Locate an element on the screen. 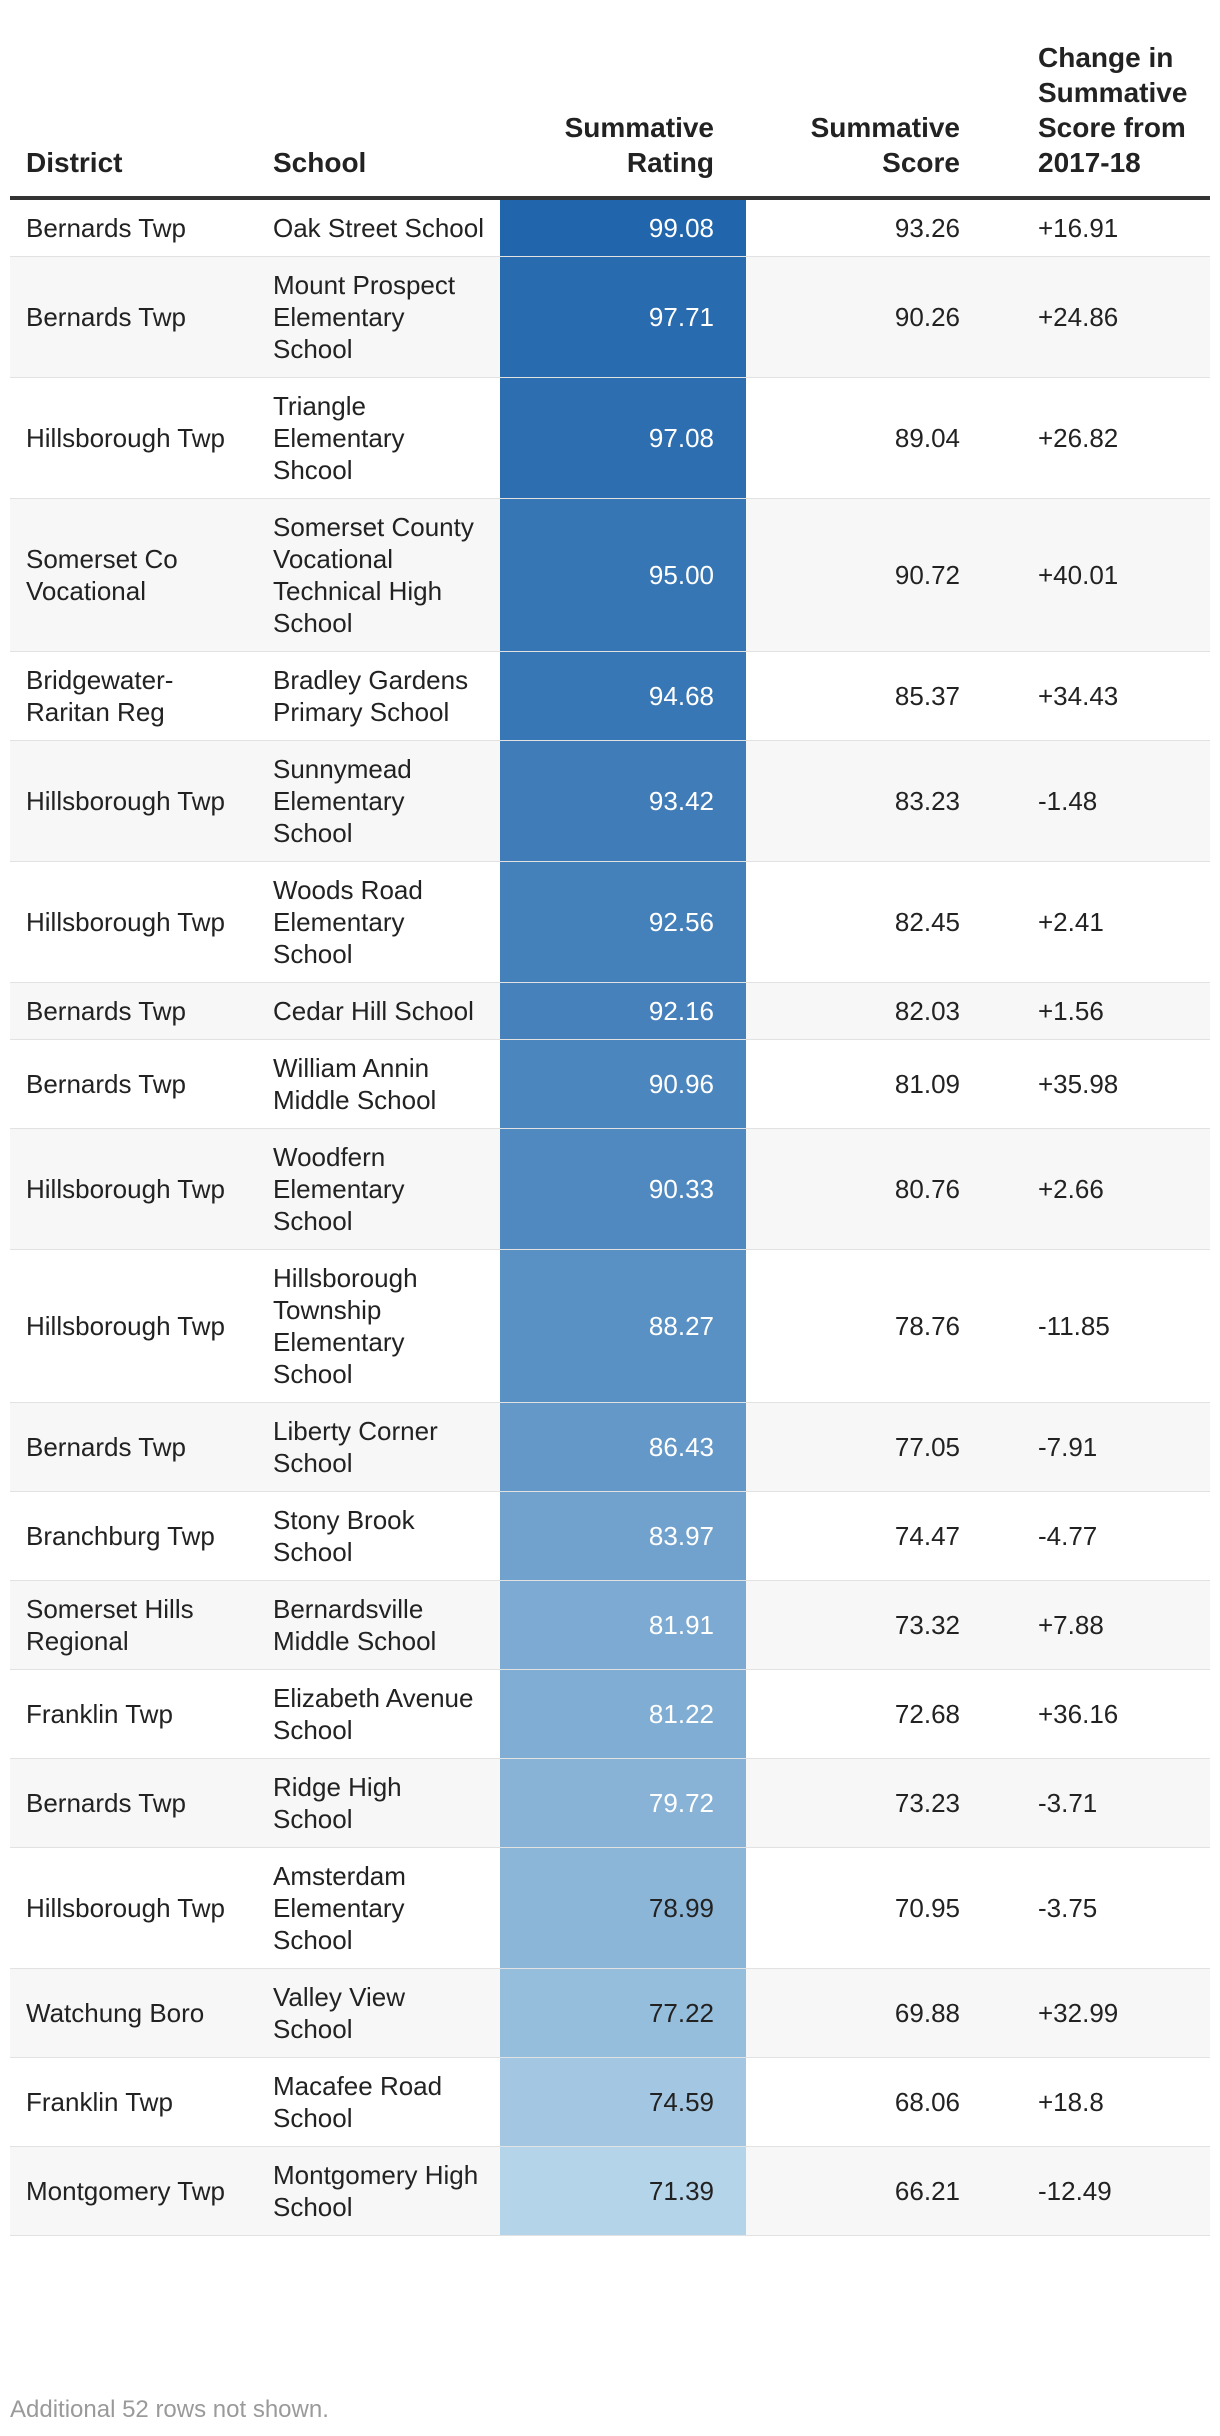  rating-cell: 78.99 is located at coordinates (623, 1908).